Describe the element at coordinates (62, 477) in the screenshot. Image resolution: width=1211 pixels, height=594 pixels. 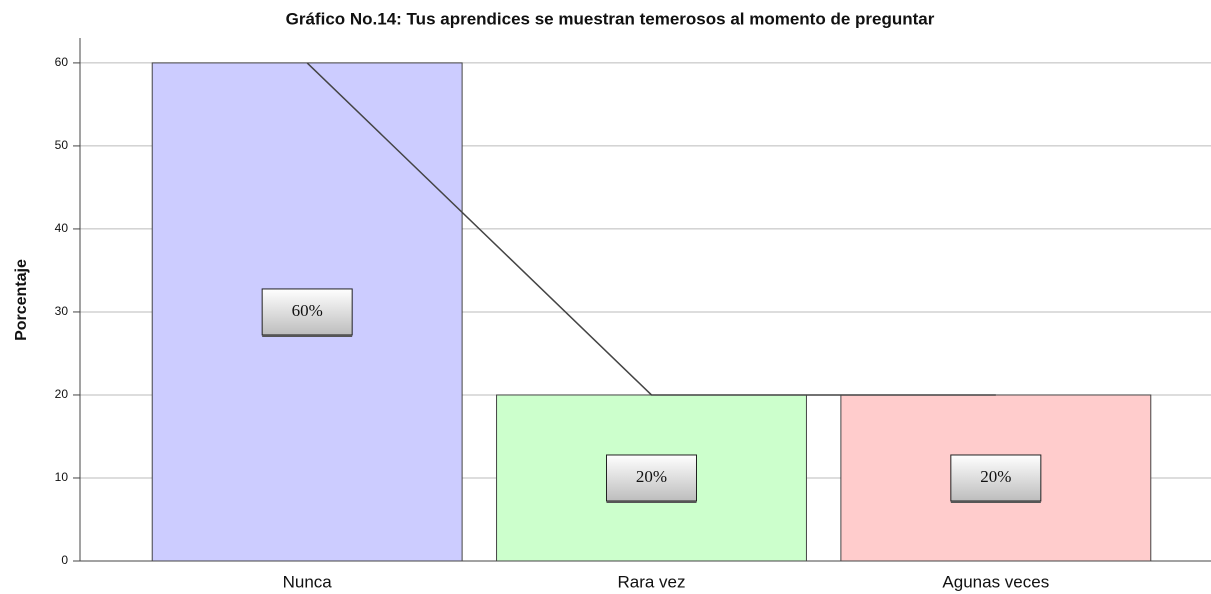
I see `y-tick-label: 10` at that location.